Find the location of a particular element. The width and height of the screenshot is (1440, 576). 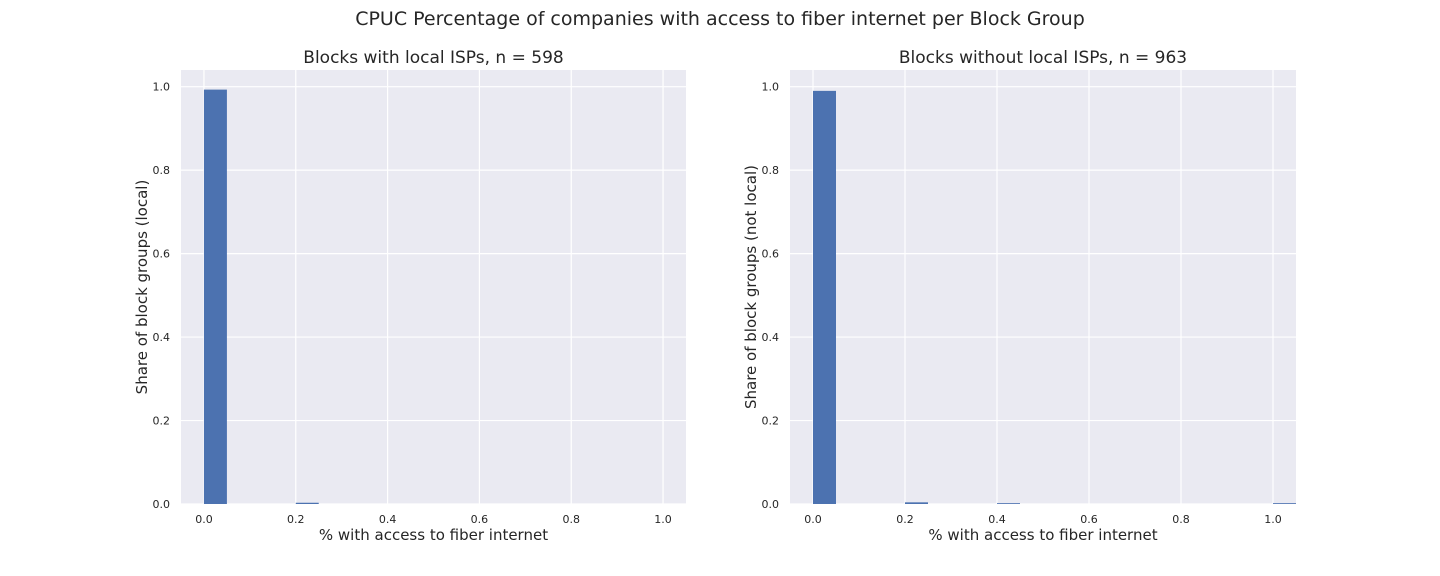

y-axis-label: Share of block groups (not local) is located at coordinates (751, 287).